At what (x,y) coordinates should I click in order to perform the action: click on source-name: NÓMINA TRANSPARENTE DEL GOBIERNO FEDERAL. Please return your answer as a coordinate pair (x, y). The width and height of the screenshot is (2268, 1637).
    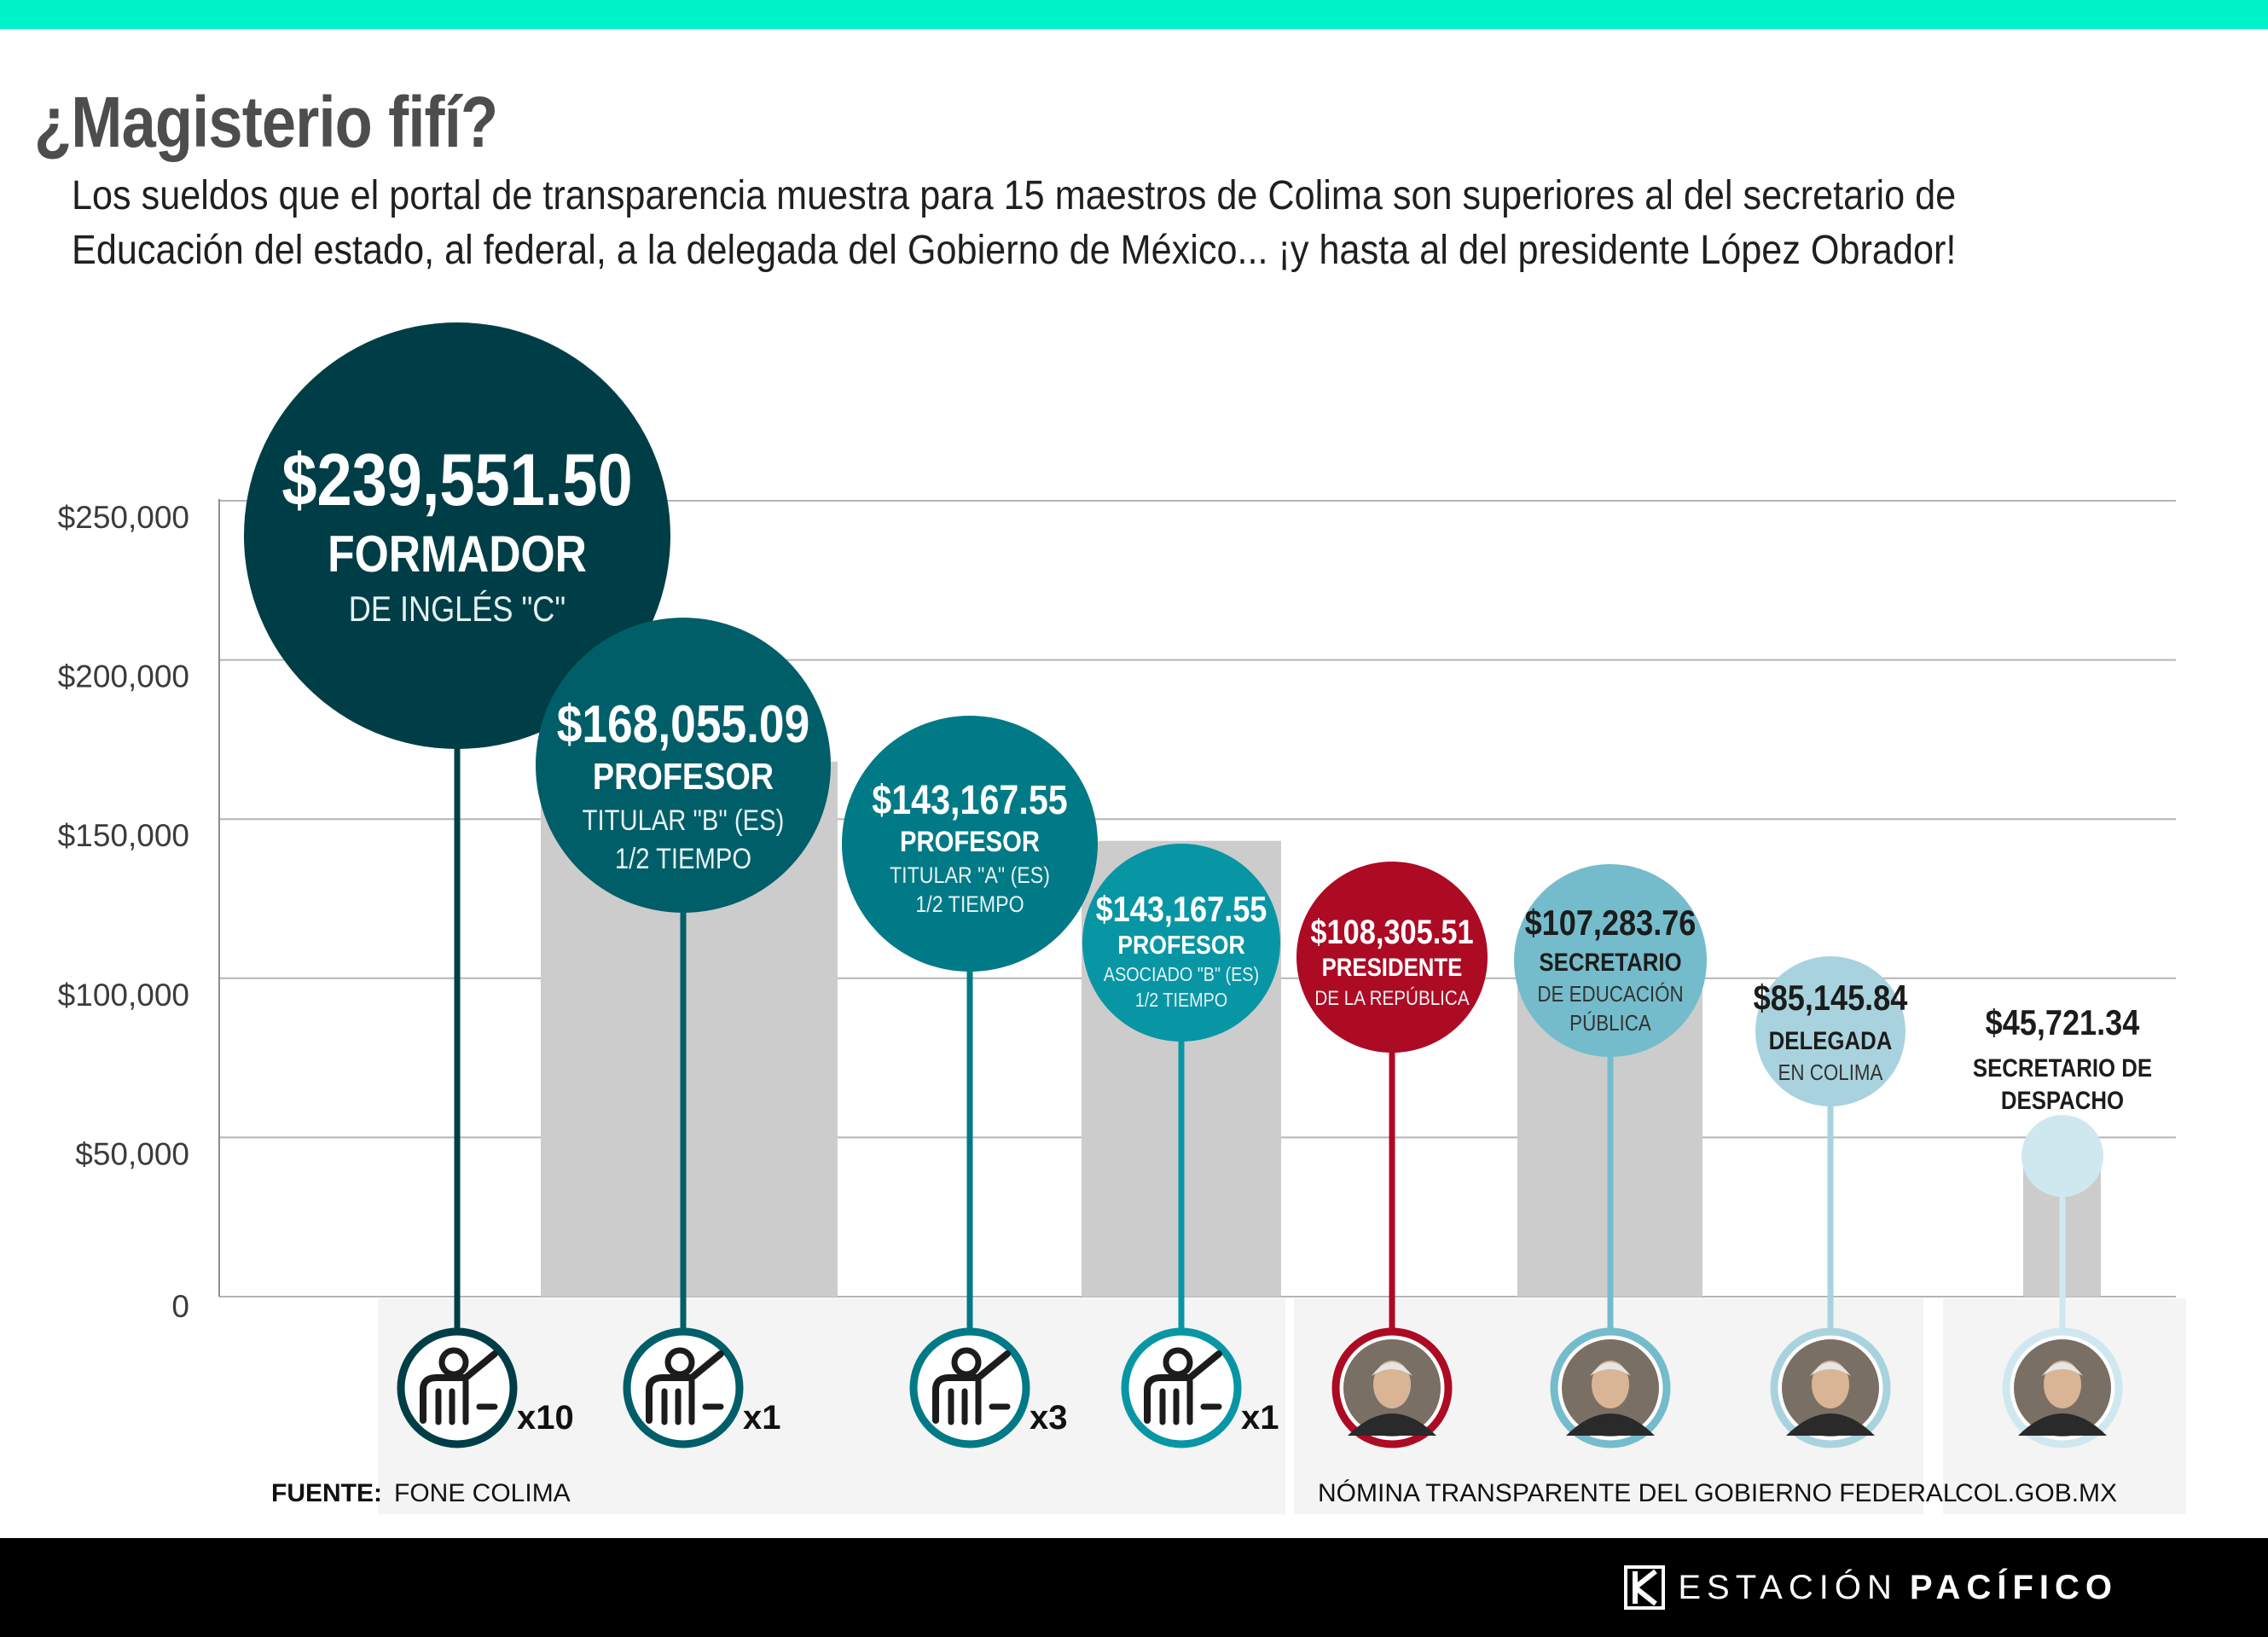
    Looking at the image, I should click on (1638, 1493).